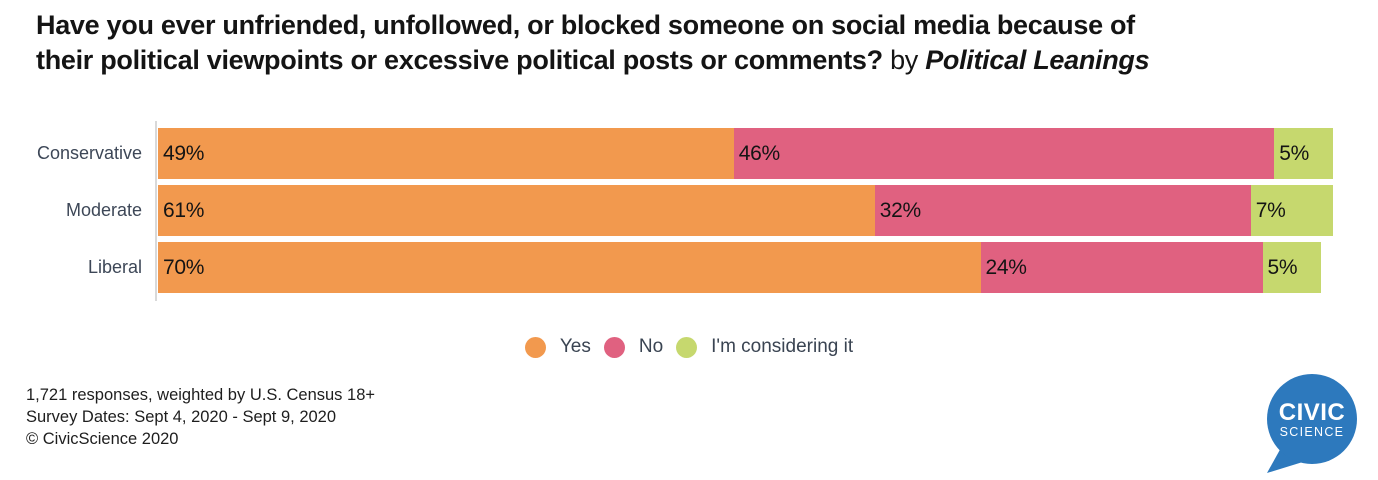 This screenshot has width=1378, height=480. What do you see at coordinates (184, 267) in the screenshot?
I see `bar-value-label: 70%` at bounding box center [184, 267].